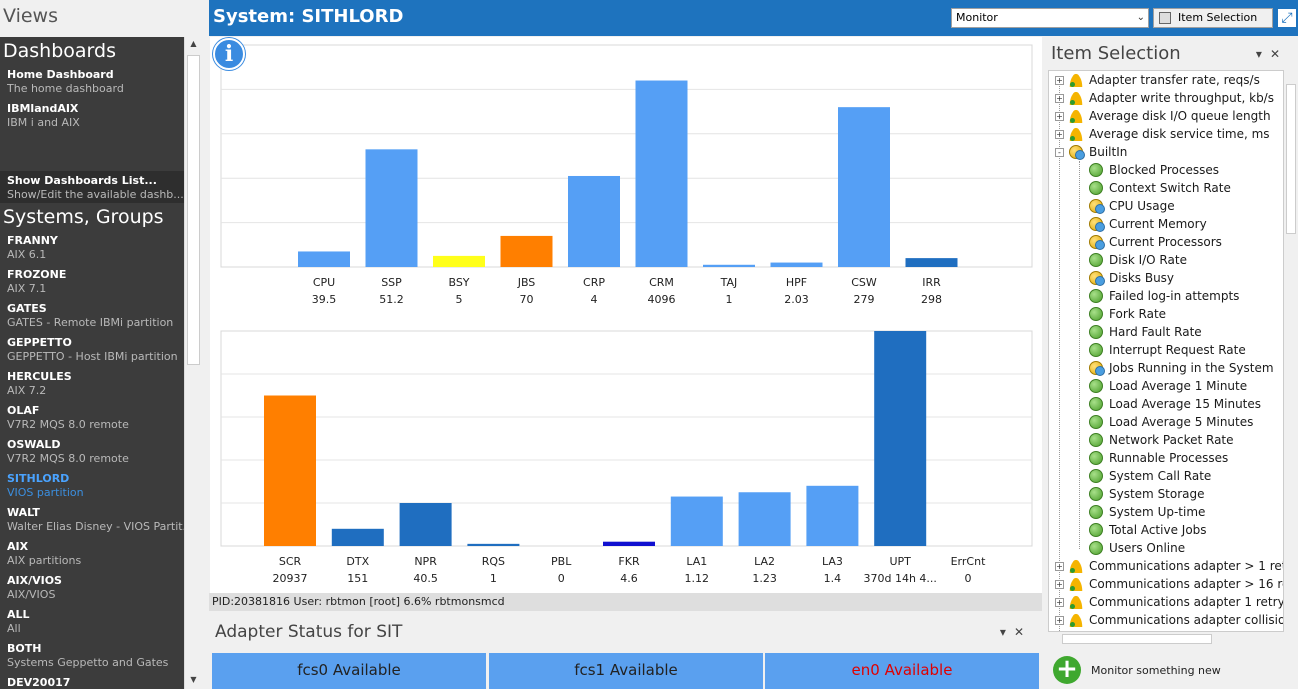  What do you see at coordinates (1166, 98) in the screenshot?
I see `tree-item: + Adapter write throughput, kb/s` at bounding box center [1166, 98].